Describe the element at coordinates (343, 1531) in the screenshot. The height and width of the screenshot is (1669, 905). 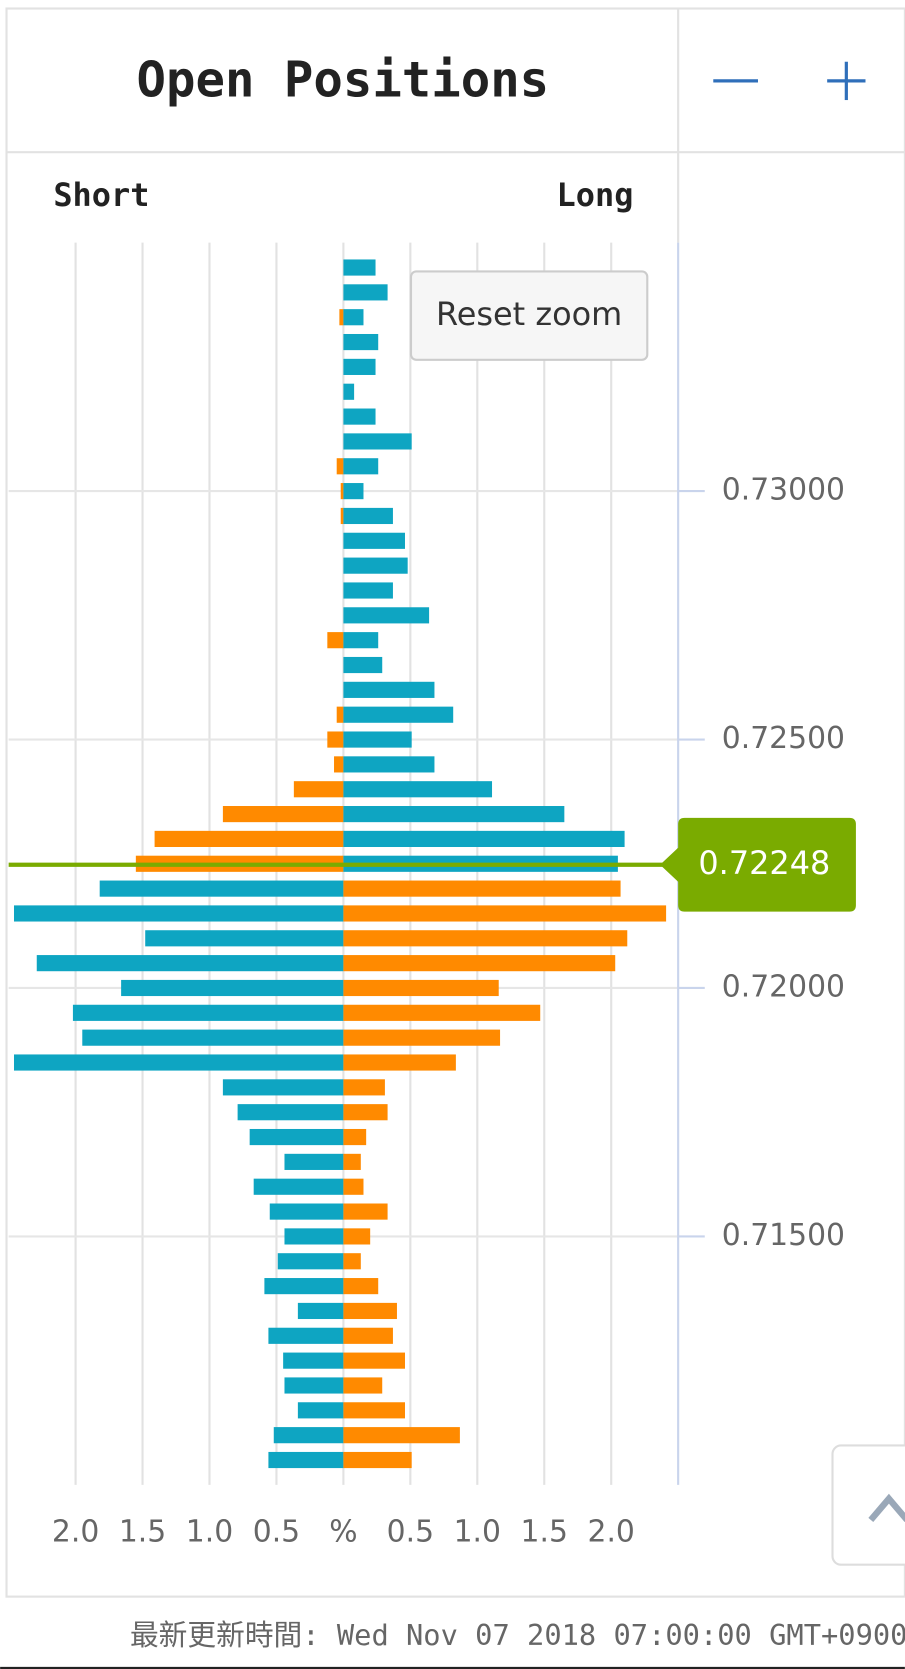
I see `x-tick-label: %` at that location.